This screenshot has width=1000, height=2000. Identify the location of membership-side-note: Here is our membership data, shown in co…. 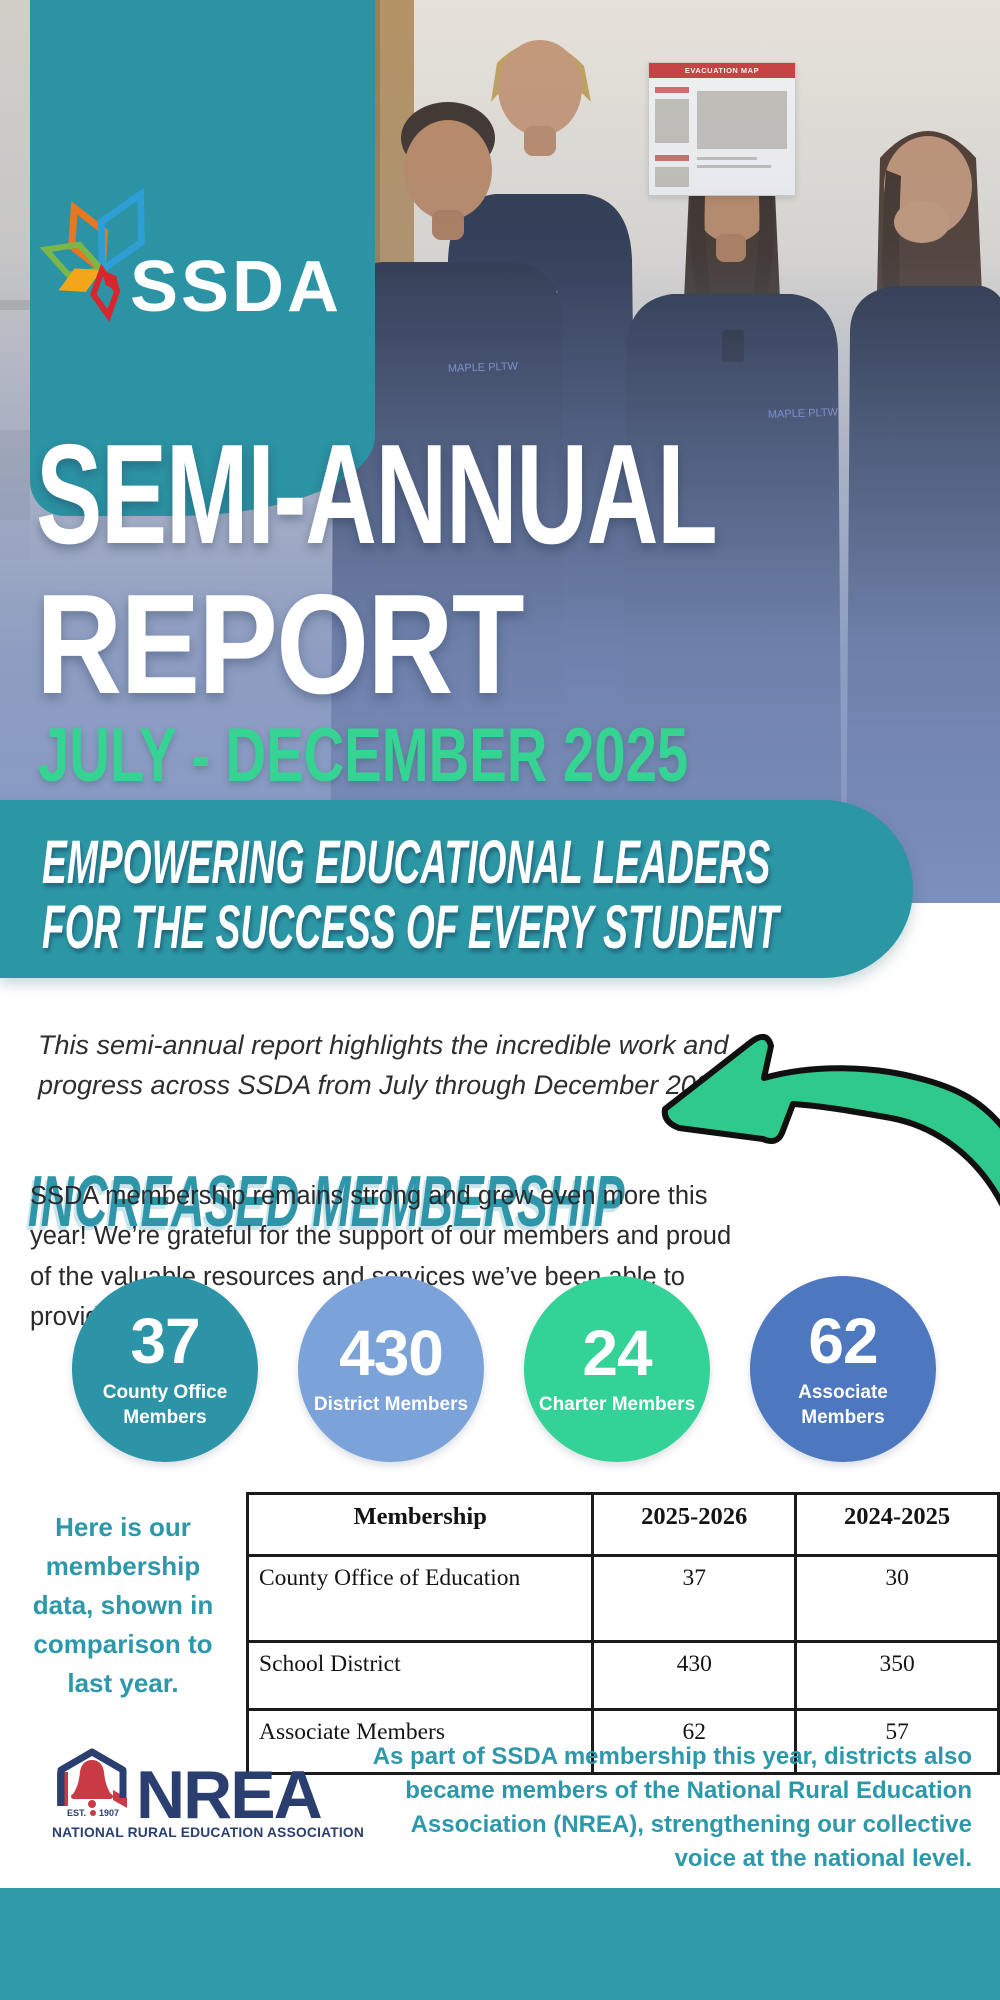
(123, 1605).